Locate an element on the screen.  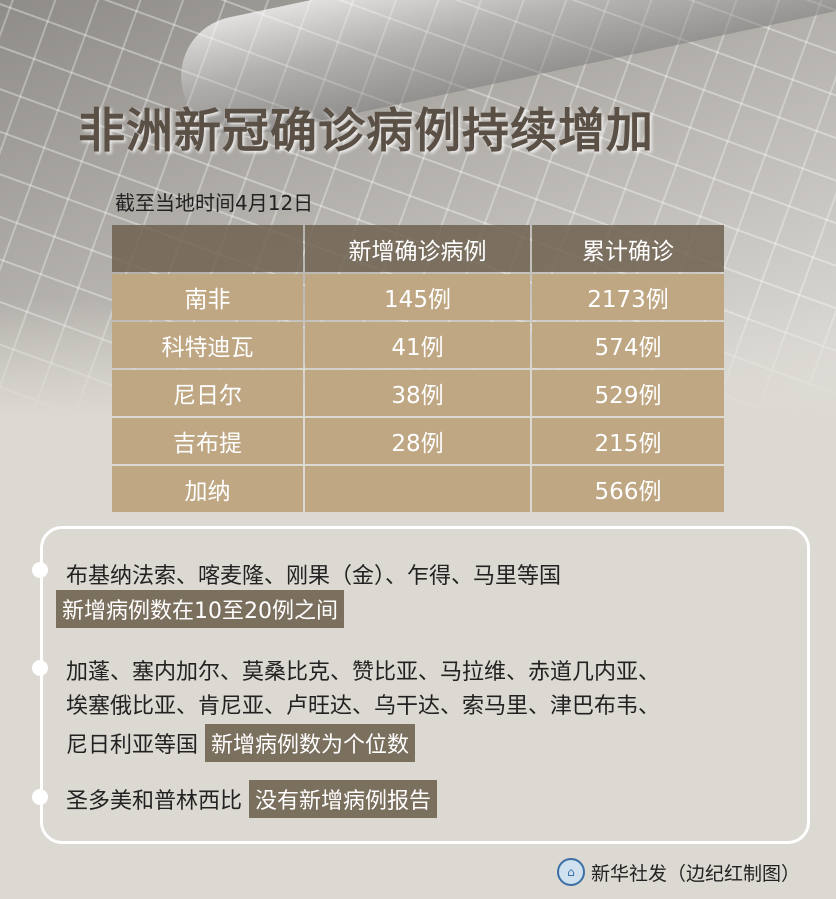
note-1-highlight: 新增病例数在10至20例之间 is located at coordinates (200, 609).